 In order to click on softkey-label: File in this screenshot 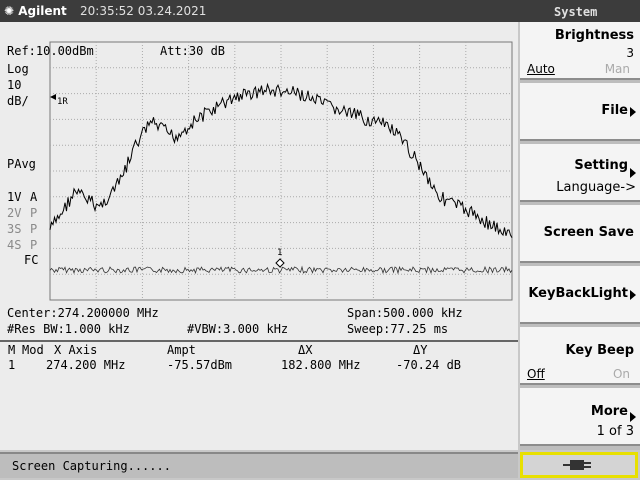, I will do `click(614, 110)`.